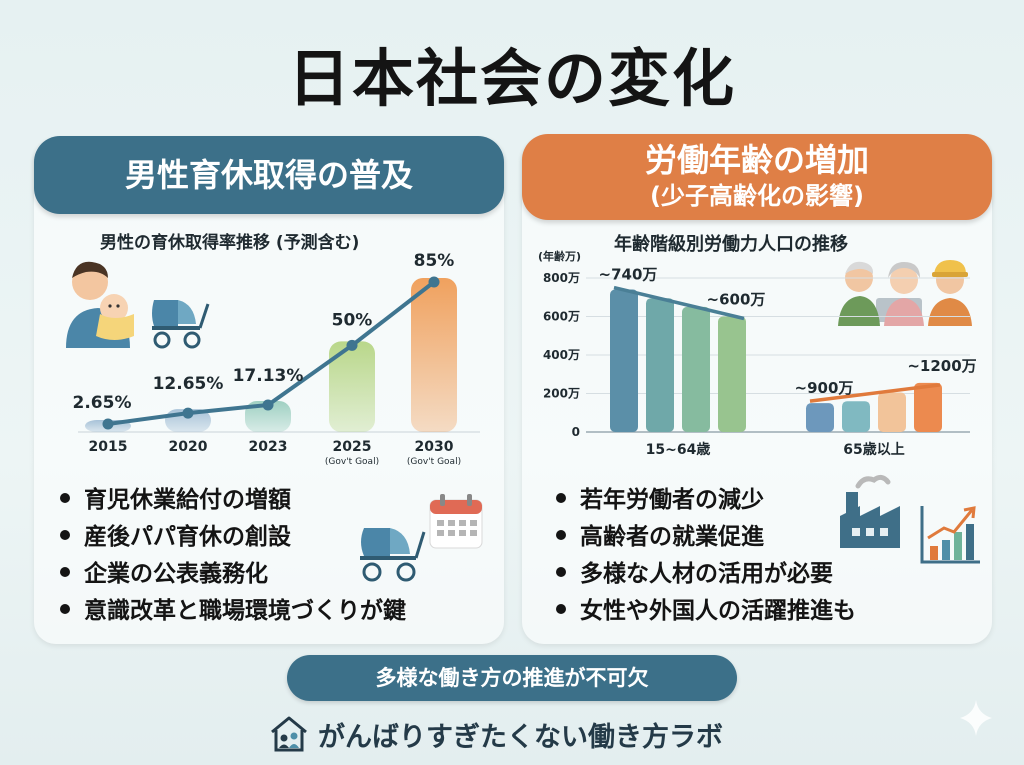 This screenshot has width=1024, height=765. I want to click on bar-2030, so click(434, 355).